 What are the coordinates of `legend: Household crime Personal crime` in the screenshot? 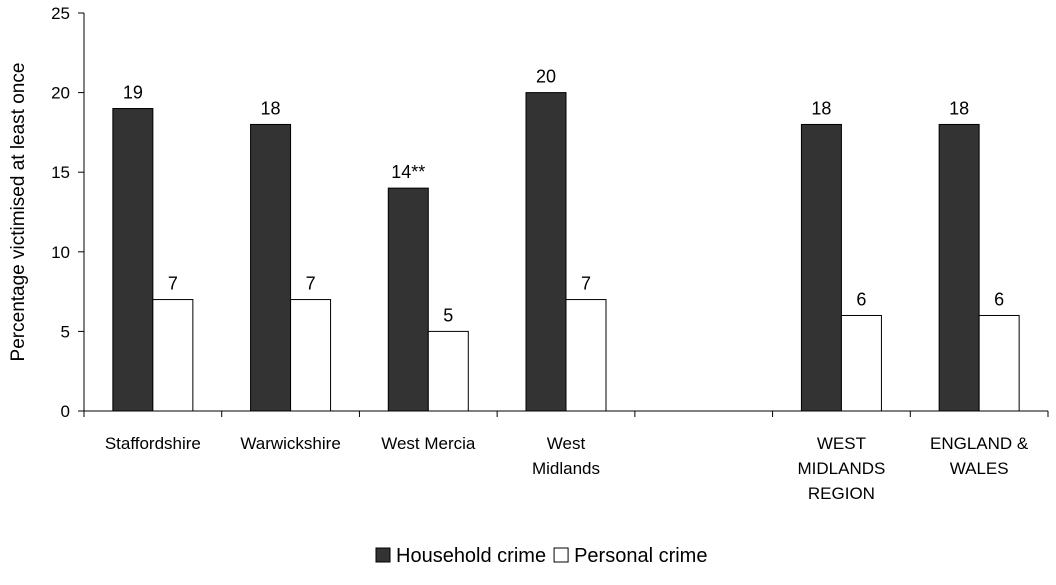 It's located at (541, 556).